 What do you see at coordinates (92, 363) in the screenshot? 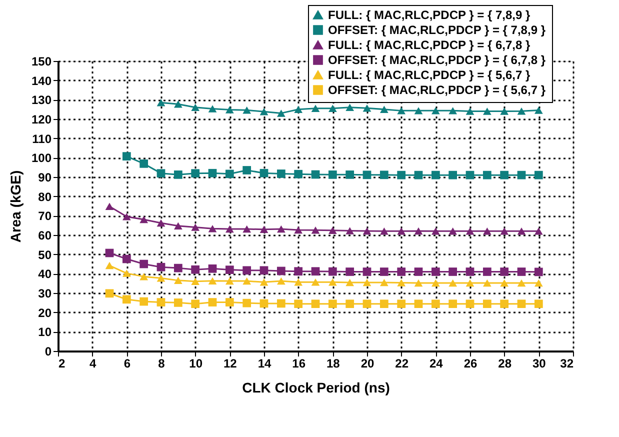
I see `x-tick-label: 4` at bounding box center [92, 363].